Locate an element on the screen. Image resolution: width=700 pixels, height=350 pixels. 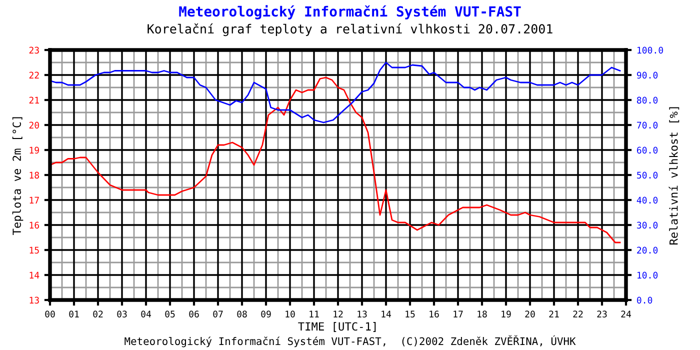
y2-tick-label: 30.0 is located at coordinates (647, 225).